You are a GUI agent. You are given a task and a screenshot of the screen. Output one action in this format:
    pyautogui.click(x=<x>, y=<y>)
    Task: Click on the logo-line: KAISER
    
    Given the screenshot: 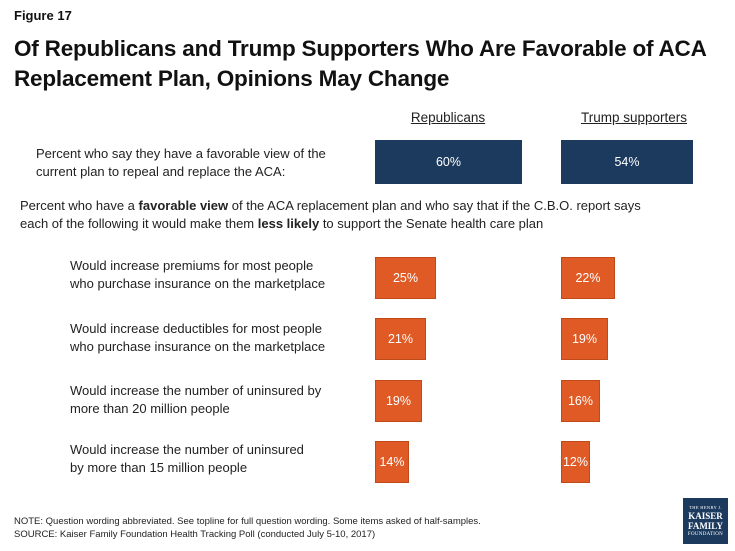 What is the action you would take?
    pyautogui.click(x=705, y=515)
    